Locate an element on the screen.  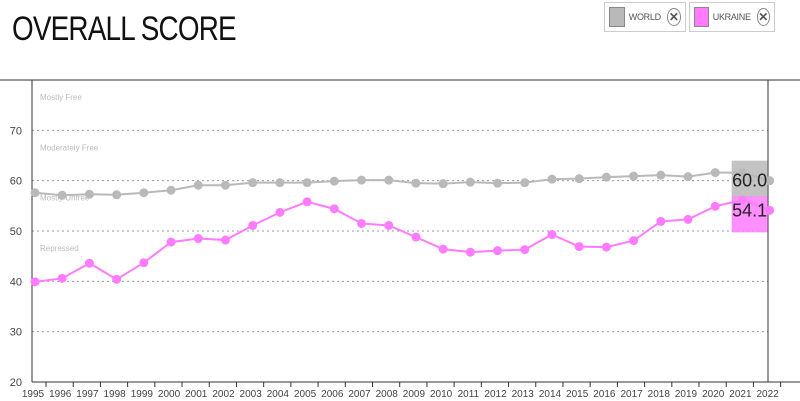
y-tick-label: 20 is located at coordinates (16, 383).